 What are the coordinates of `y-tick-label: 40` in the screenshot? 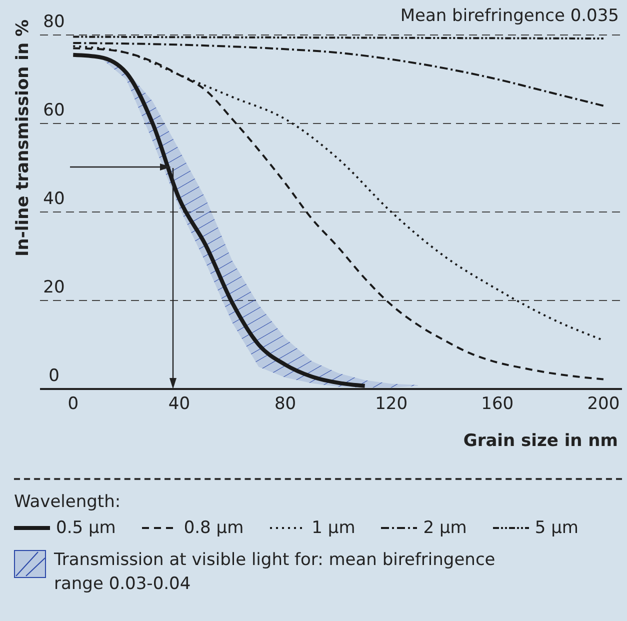 It's located at (54, 199).